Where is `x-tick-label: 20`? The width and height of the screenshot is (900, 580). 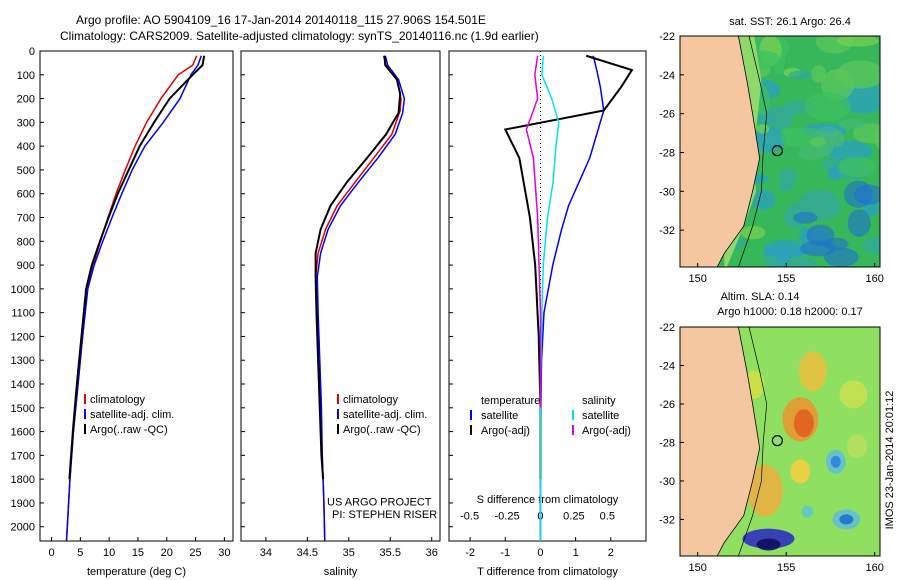 x-tick-label: 20 is located at coordinates (167, 553).